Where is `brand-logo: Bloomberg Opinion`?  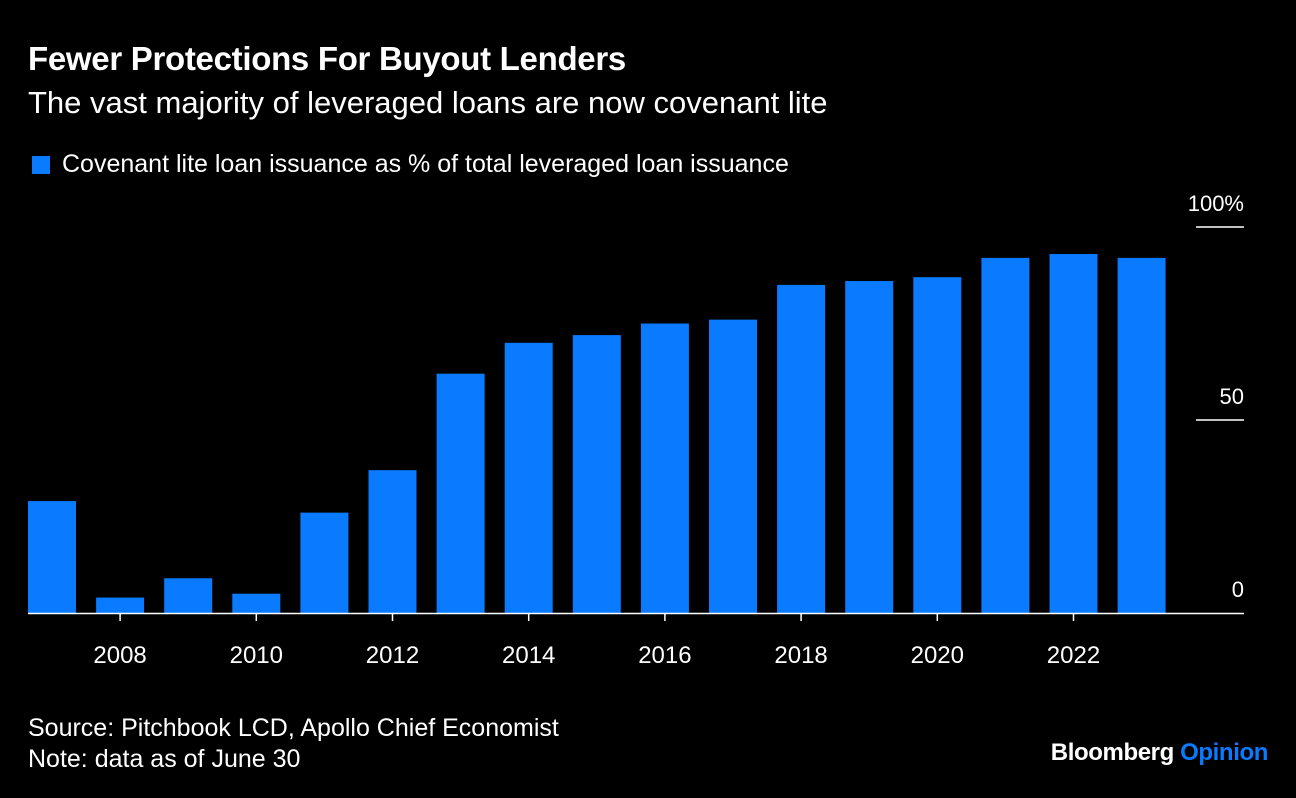 brand-logo: Bloomberg Opinion is located at coordinates (1159, 753).